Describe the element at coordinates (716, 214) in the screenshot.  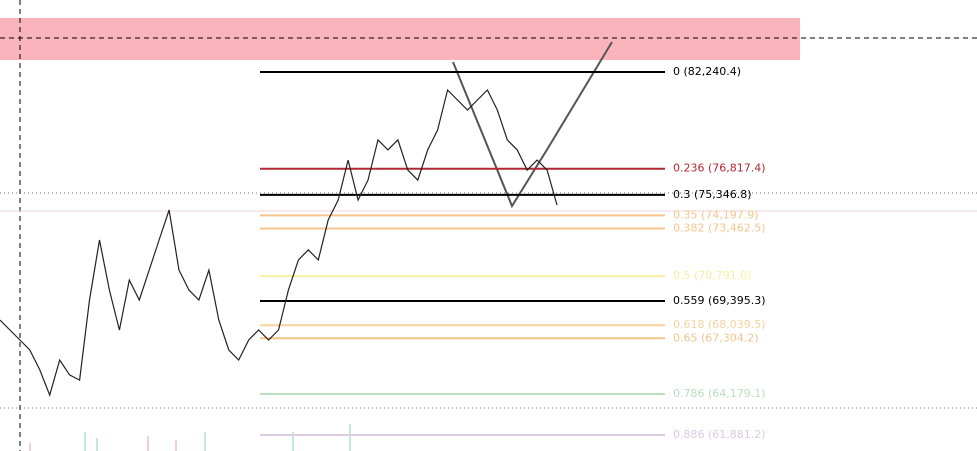
I see `fib-label: 0.35 (74,197.9)` at that location.